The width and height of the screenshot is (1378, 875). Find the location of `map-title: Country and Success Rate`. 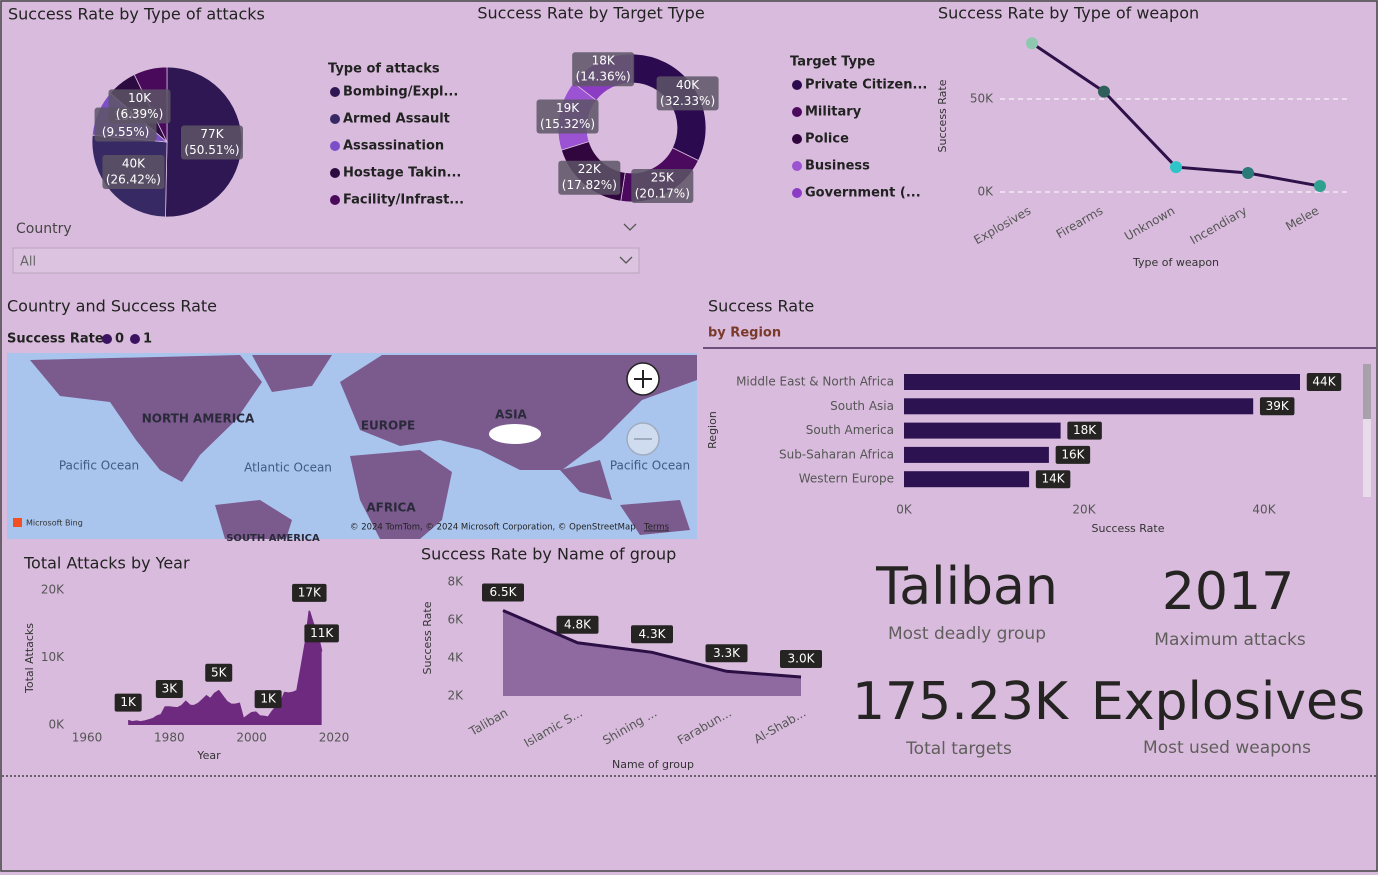

map-title: Country and Success Rate is located at coordinates (112, 306).